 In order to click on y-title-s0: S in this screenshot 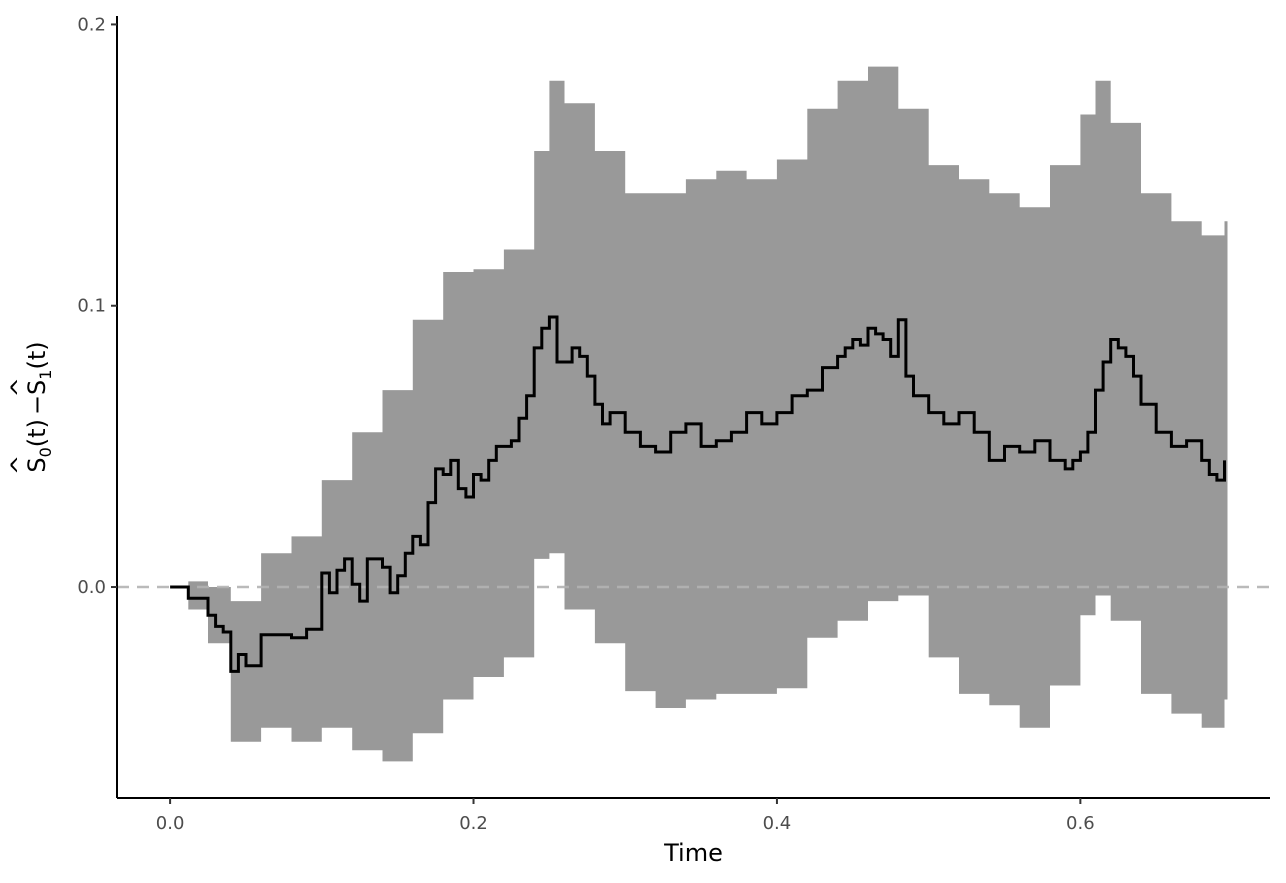, I will do `click(37, 464)`.